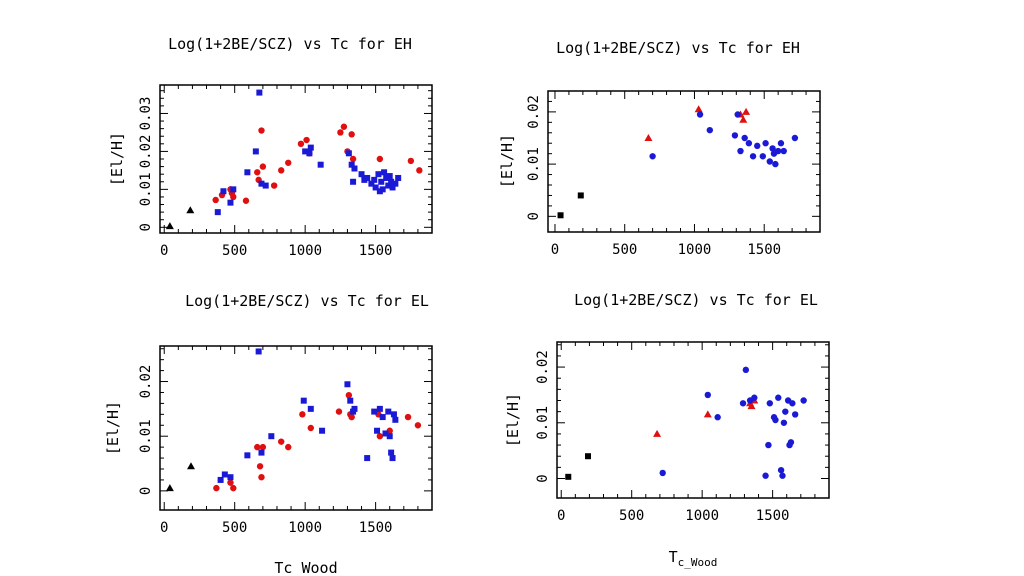  What do you see at coordinates (695, 250) in the screenshot?
I see `x-tick-label: 1000` at bounding box center [695, 250].